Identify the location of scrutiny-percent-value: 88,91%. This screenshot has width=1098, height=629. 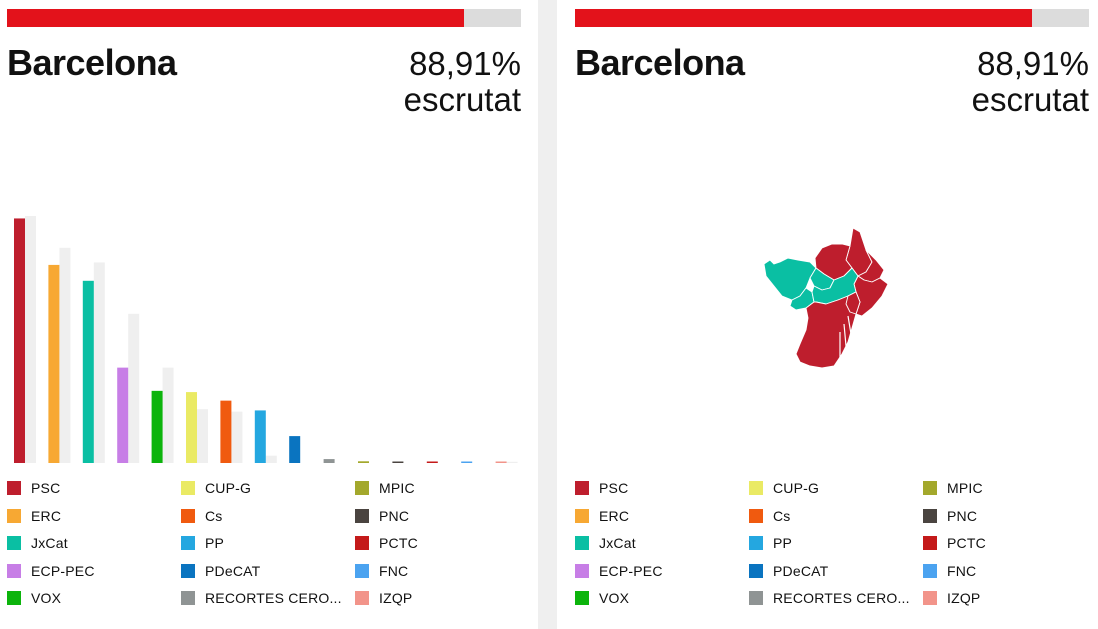
(1033, 63).